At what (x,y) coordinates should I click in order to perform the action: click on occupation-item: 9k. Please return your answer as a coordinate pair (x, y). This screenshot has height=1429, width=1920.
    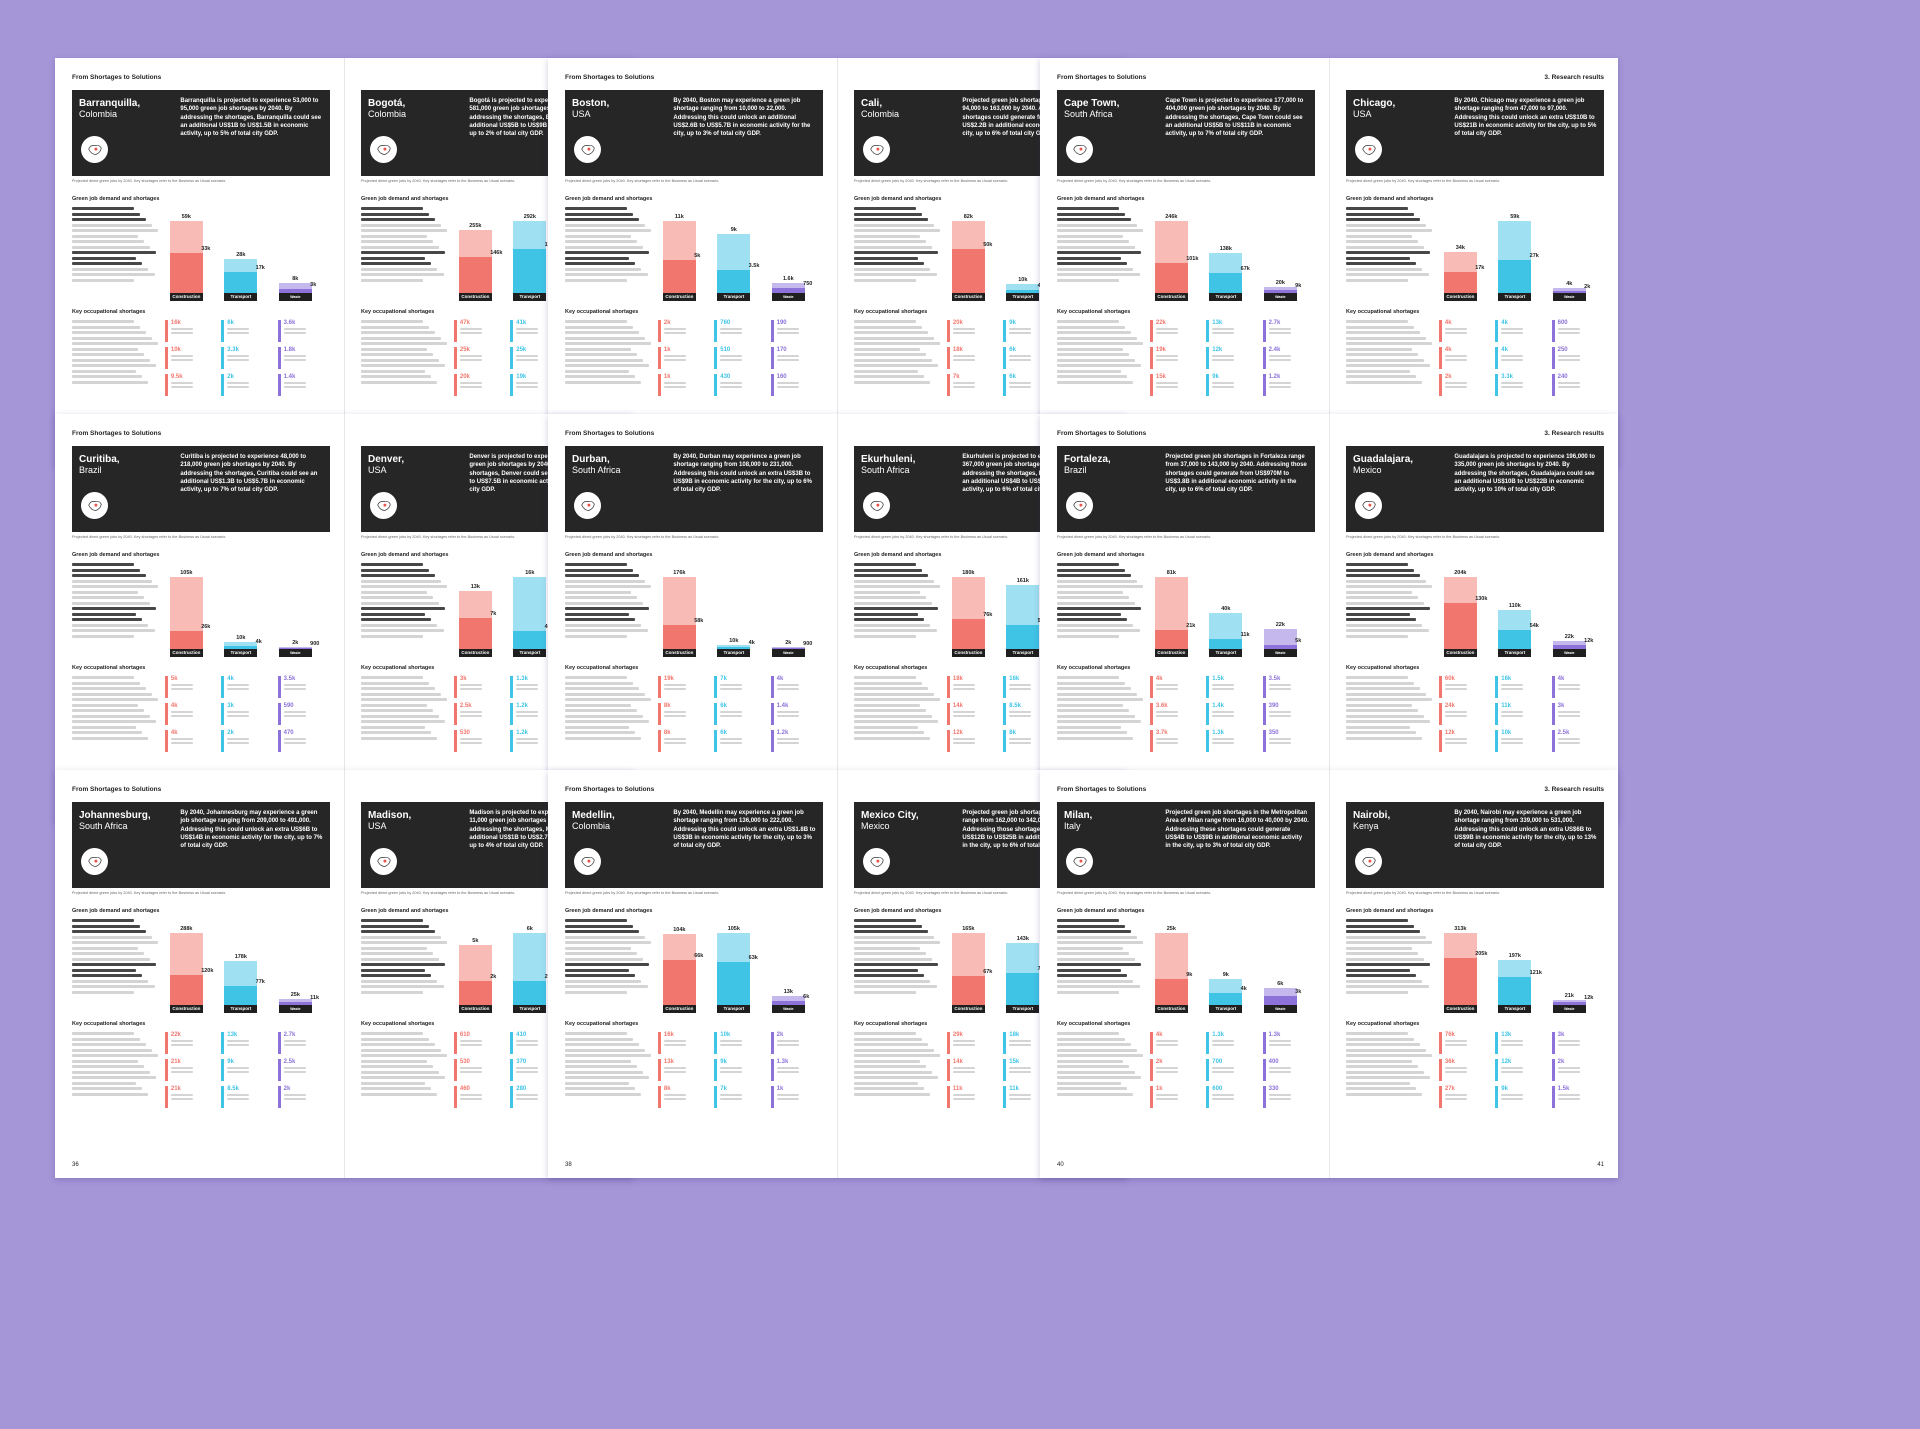
    Looking at the image, I should click on (1521, 1099).